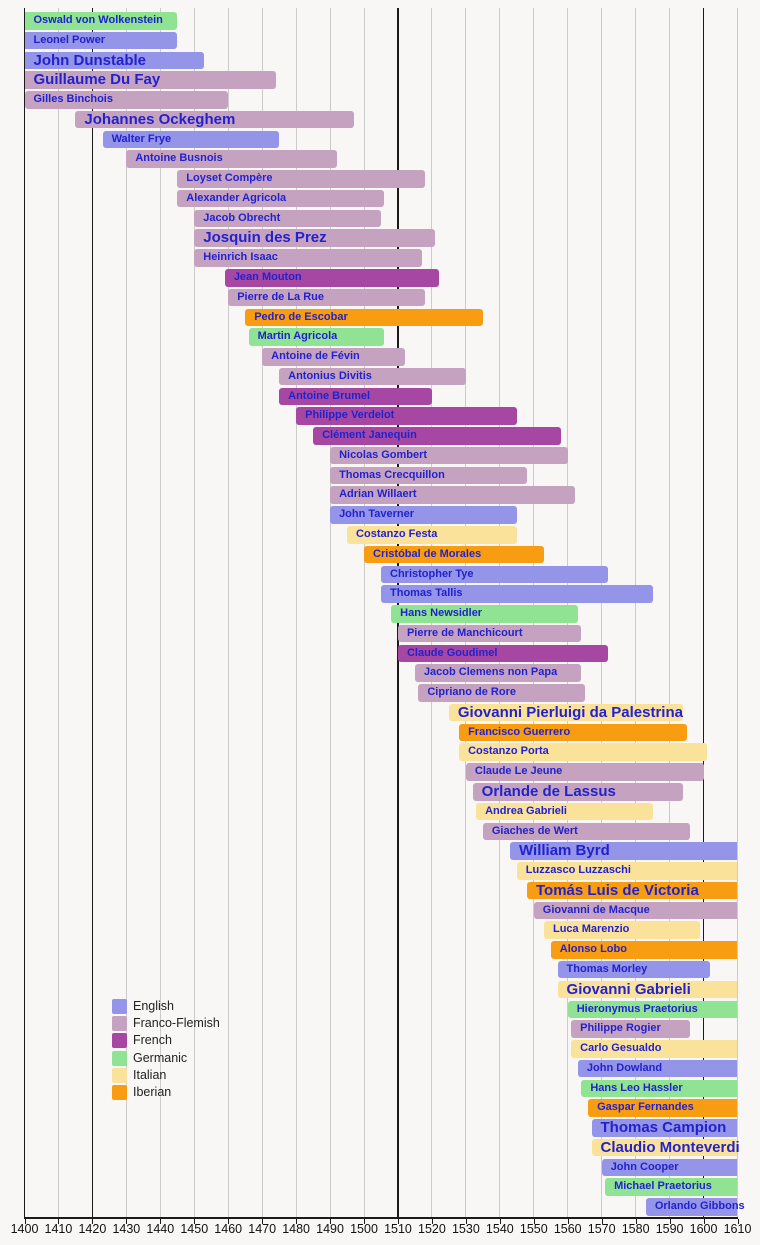 The height and width of the screenshot is (1245, 760). Describe the element at coordinates (301, 316) in the screenshot. I see `composer-label: Pedro de Escobar` at that location.